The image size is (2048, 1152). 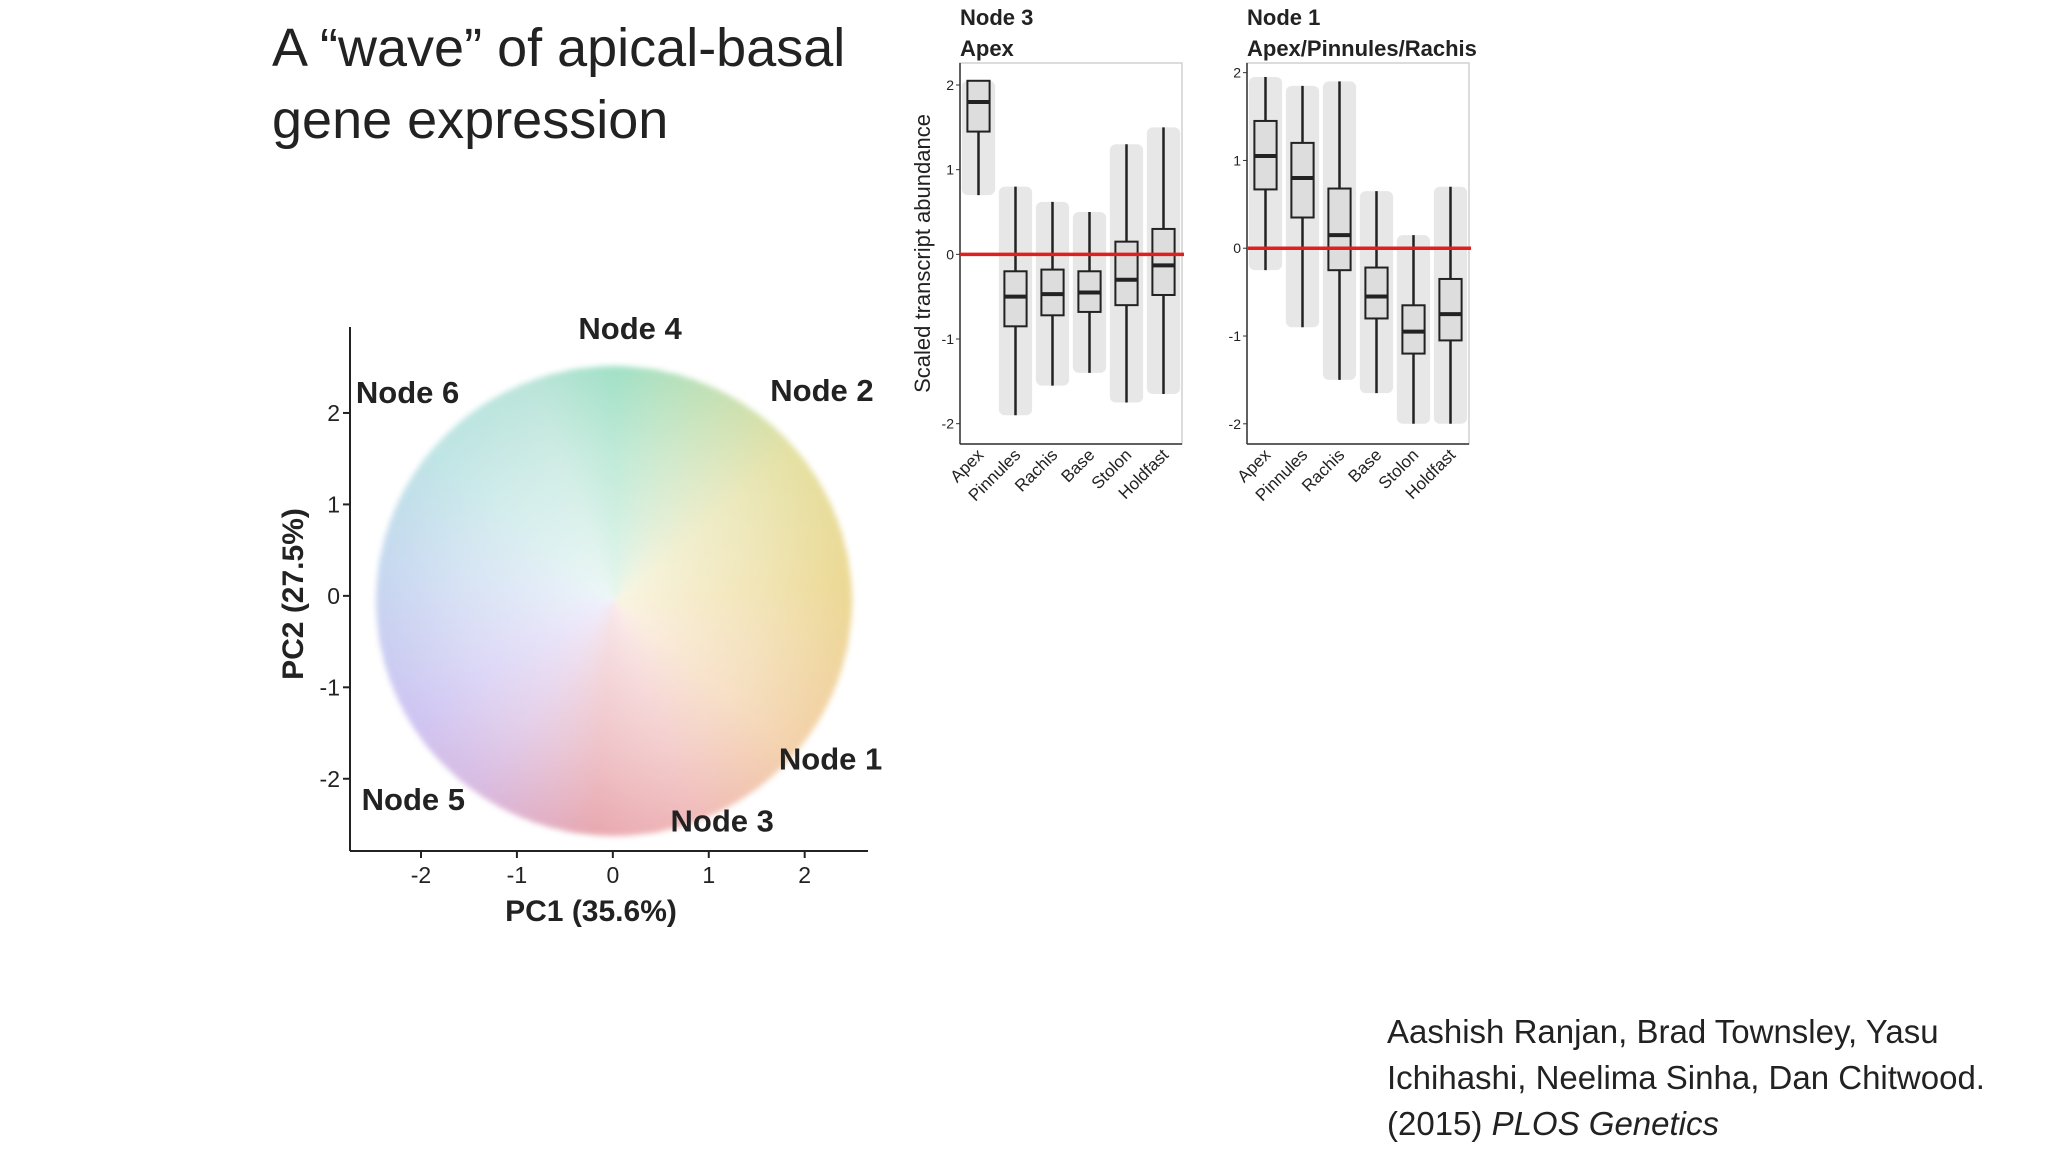 I want to click on citation-year: (2015), so click(x=1434, y=1123).